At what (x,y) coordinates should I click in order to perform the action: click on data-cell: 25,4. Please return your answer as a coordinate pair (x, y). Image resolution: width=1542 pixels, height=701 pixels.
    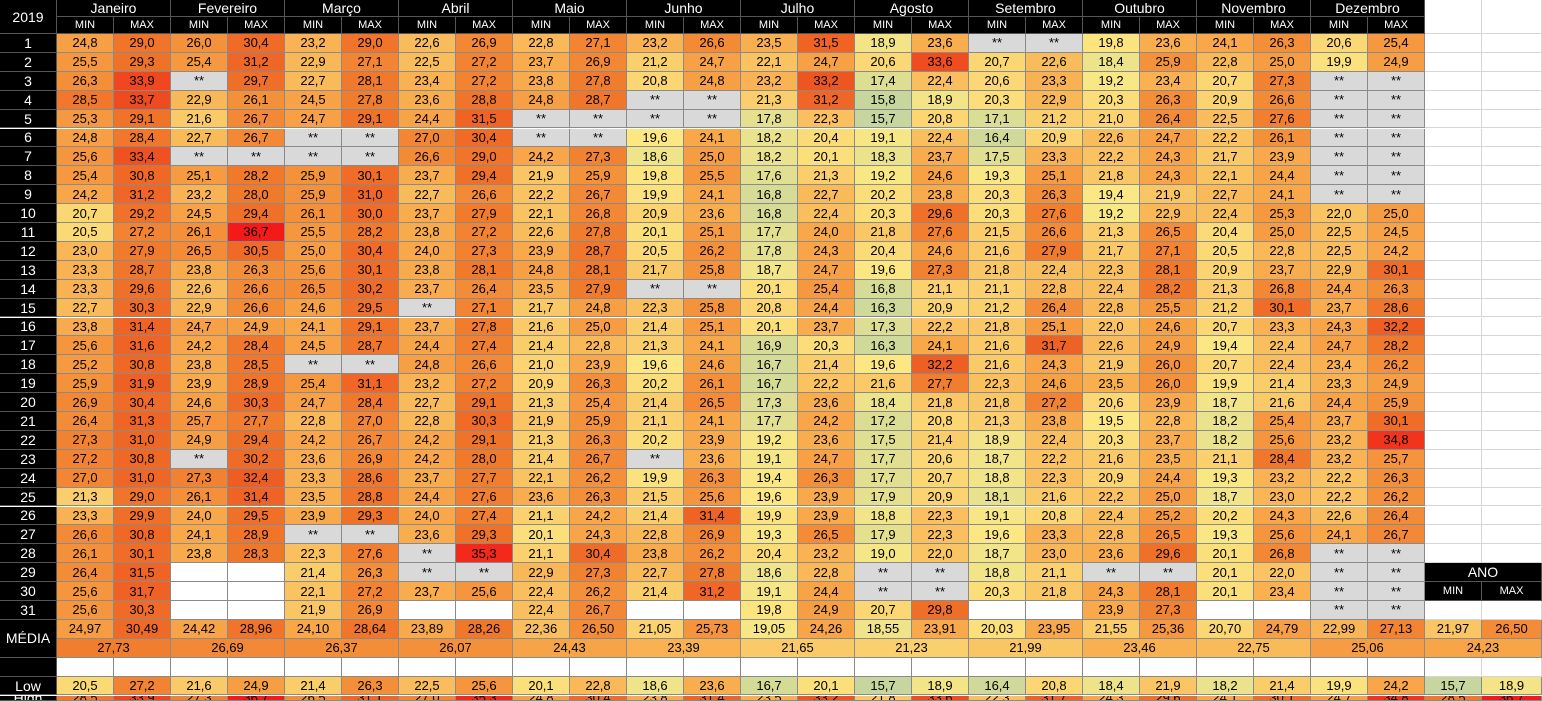
    Looking at the image, I should click on (85, 176).